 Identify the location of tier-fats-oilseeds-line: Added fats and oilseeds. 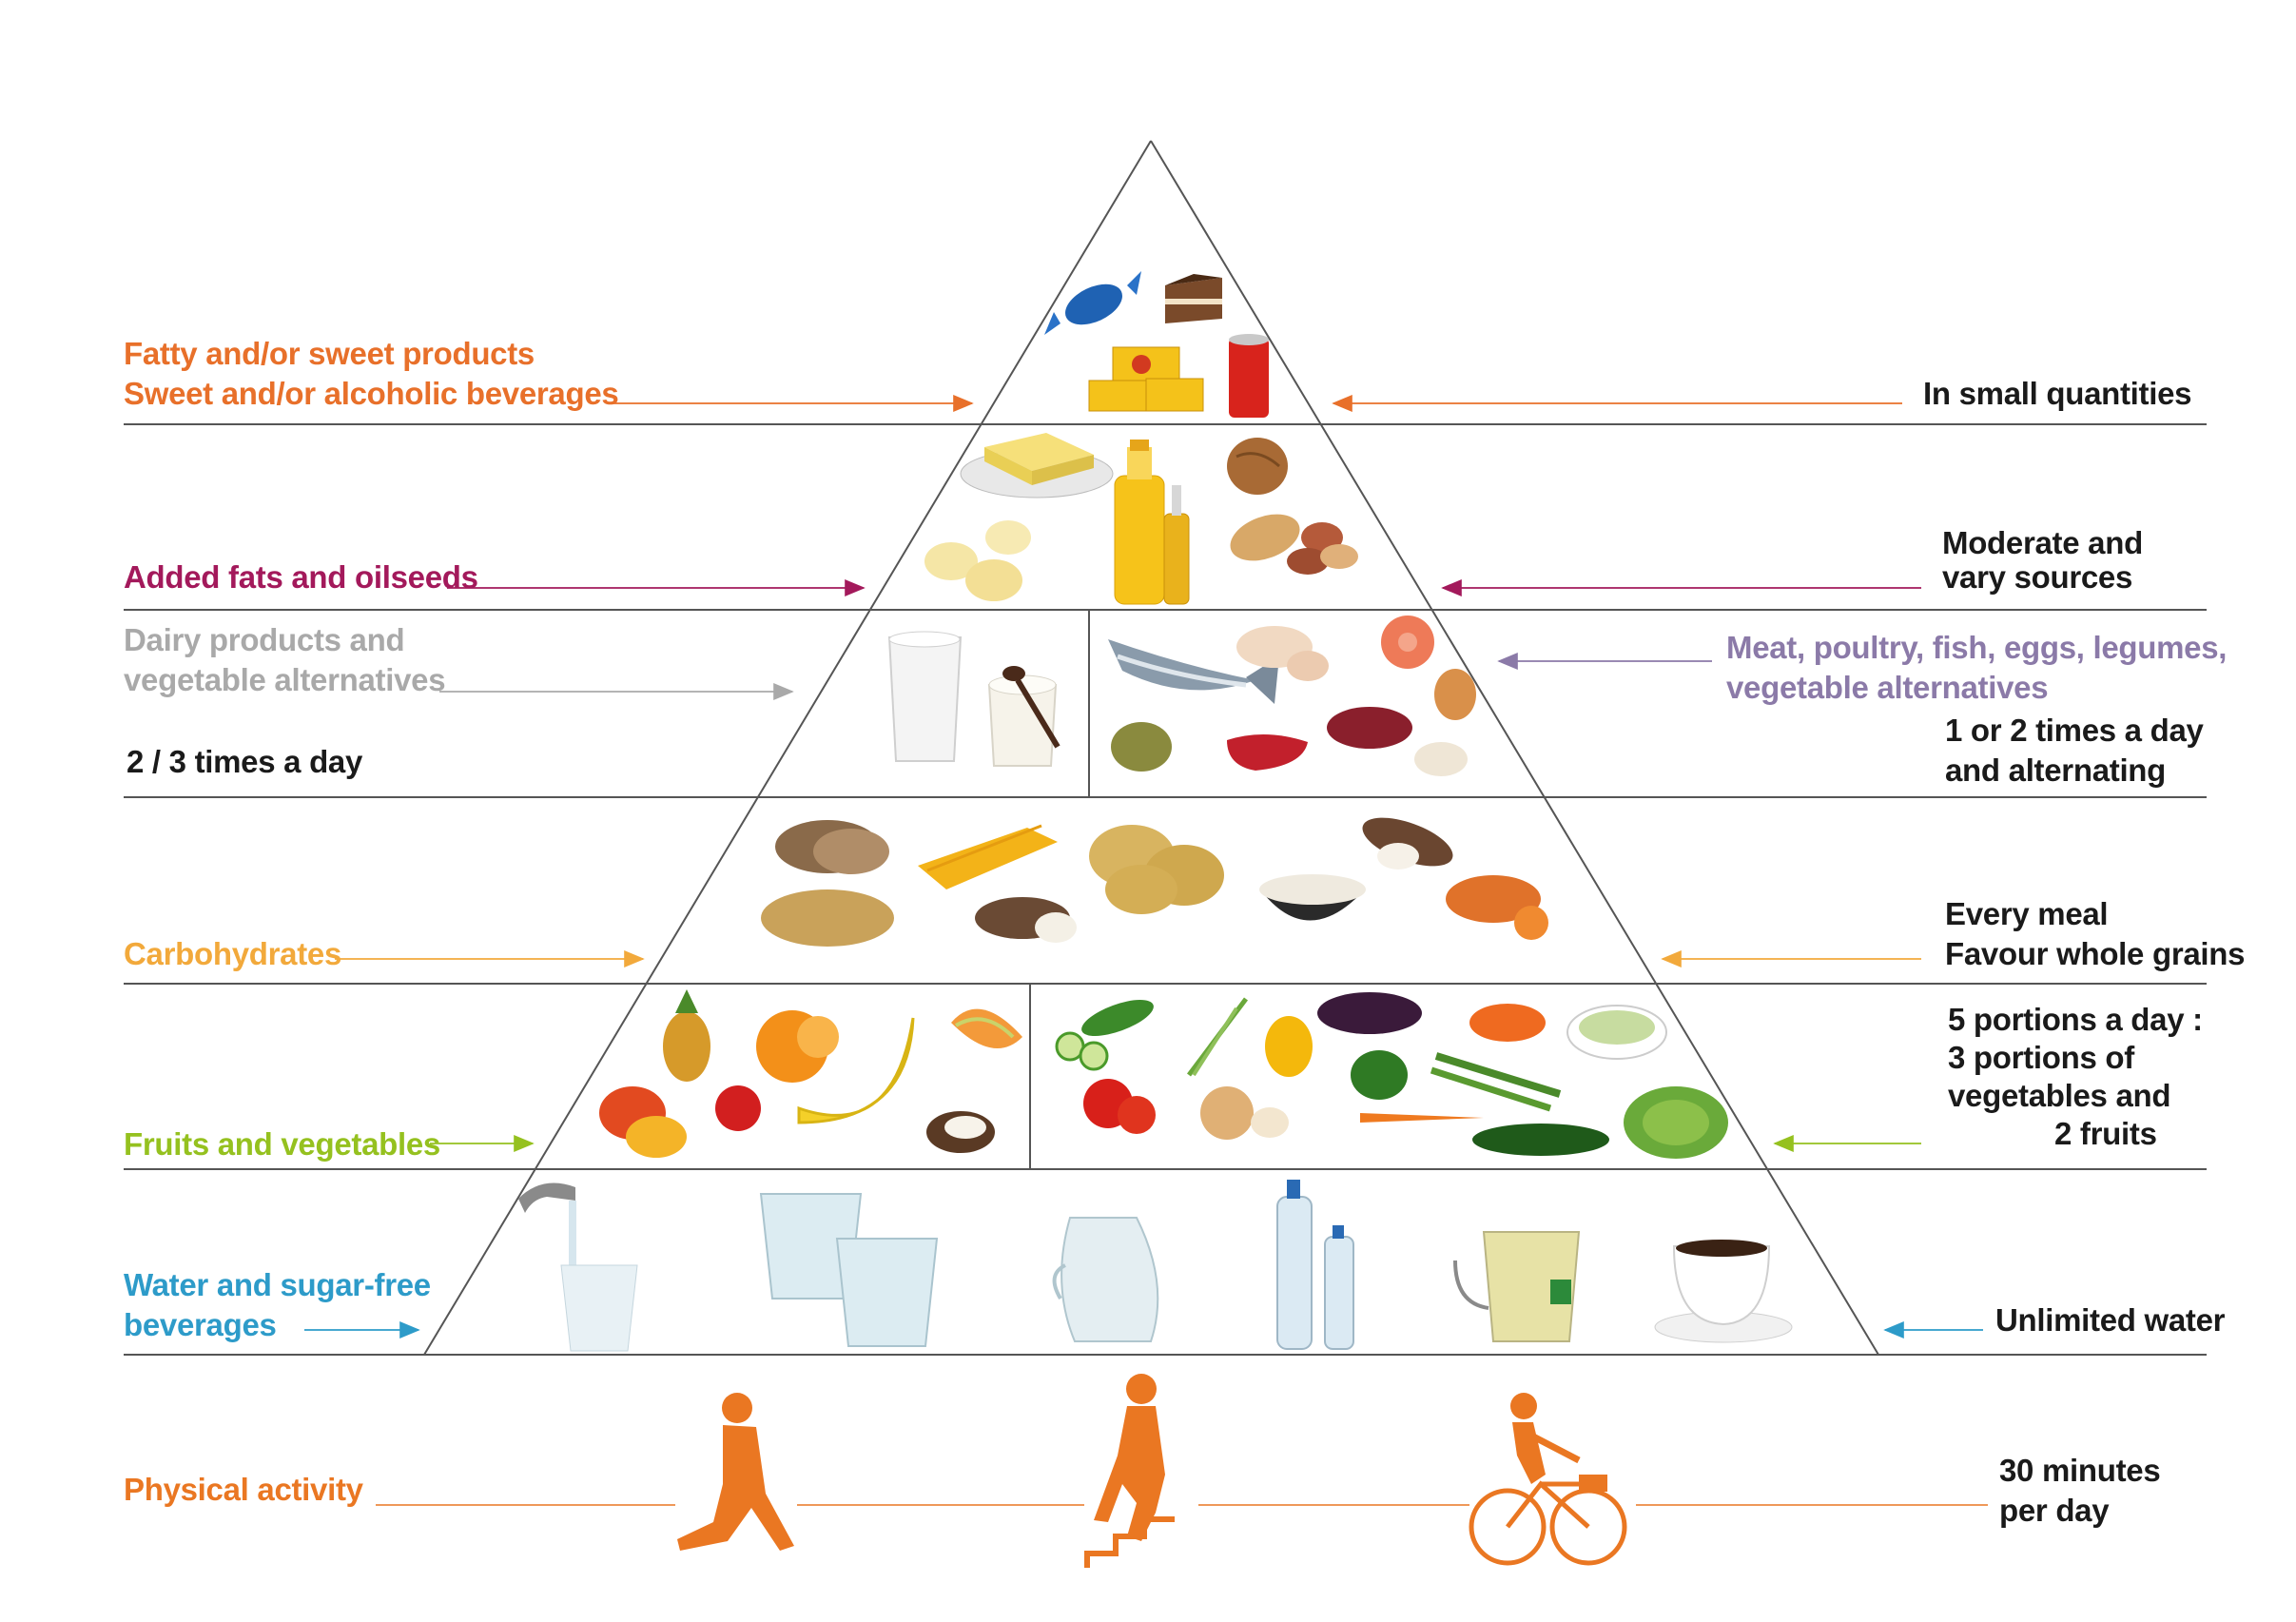
(301, 577).